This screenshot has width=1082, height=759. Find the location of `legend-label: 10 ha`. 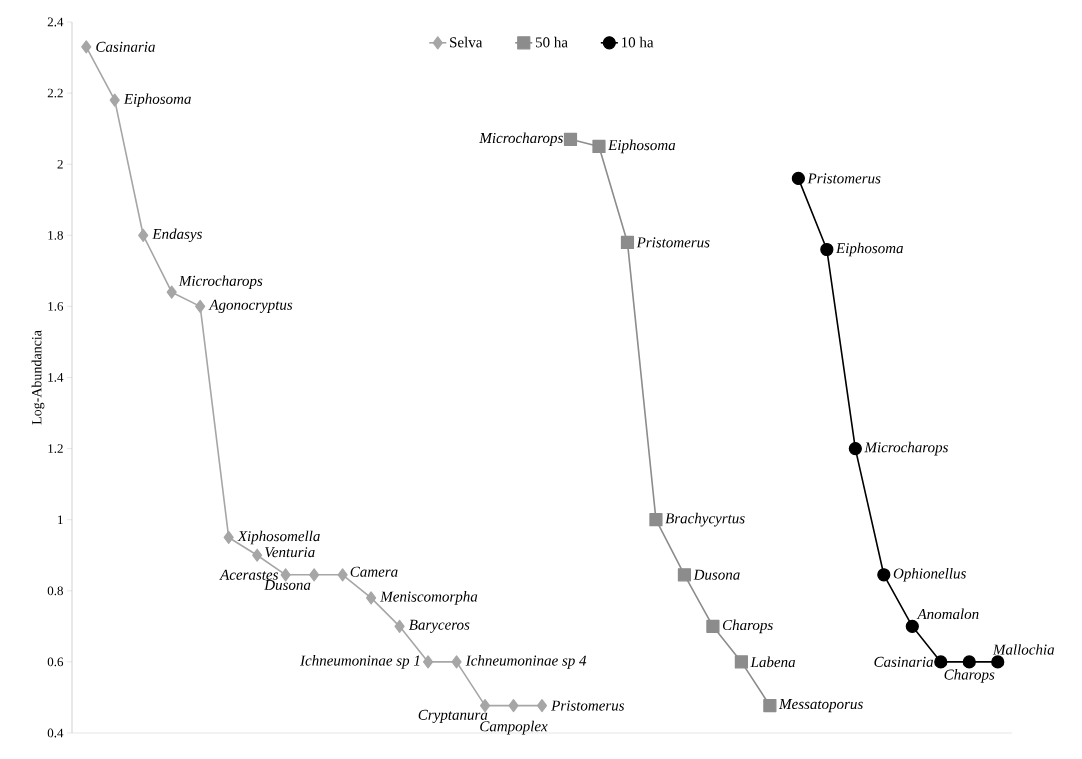

legend-label: 10 ha is located at coordinates (637, 42).